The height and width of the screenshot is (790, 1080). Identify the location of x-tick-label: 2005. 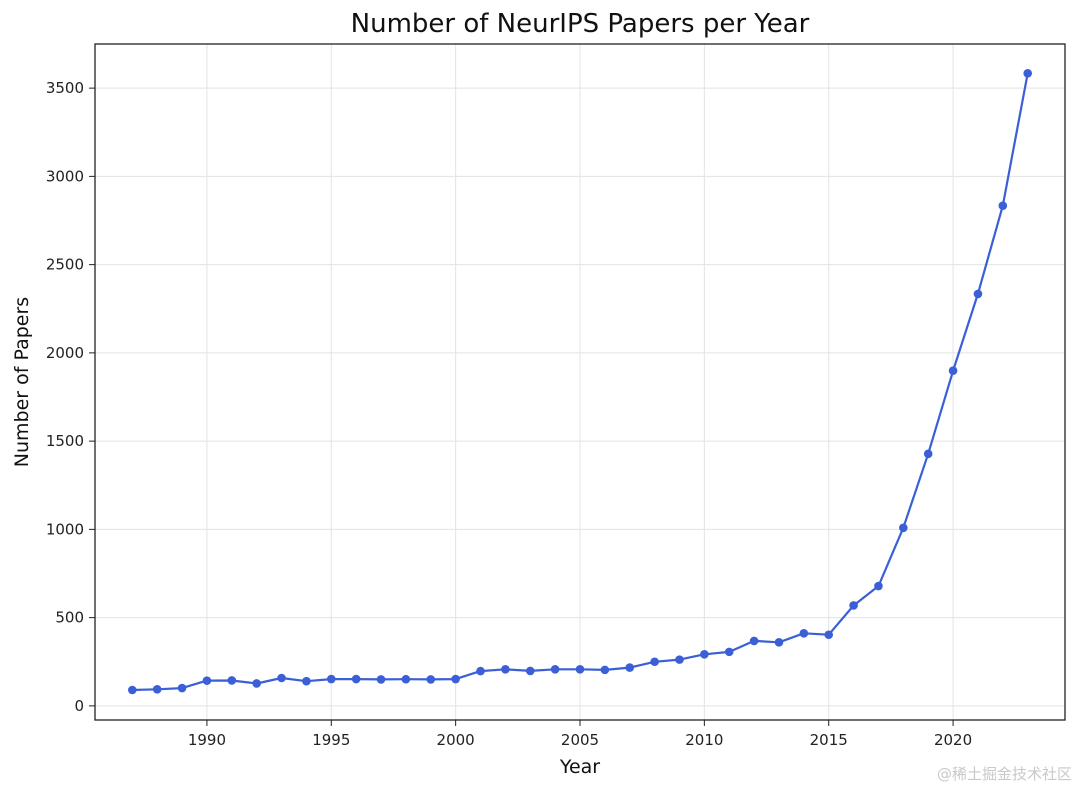
(580, 740).